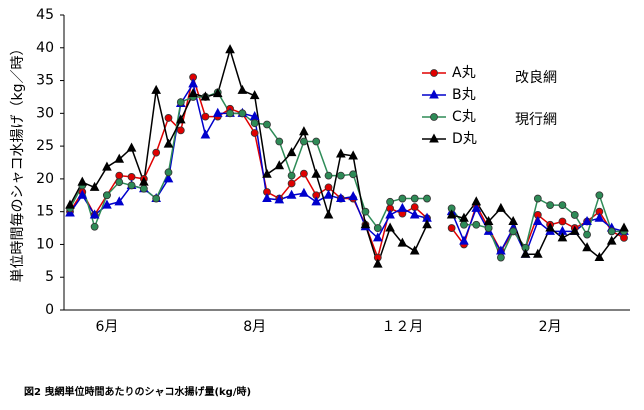 The height and width of the screenshot is (410, 644). Describe the element at coordinates (464, 73) in the screenshot. I see `legend-label: A丸` at that location.